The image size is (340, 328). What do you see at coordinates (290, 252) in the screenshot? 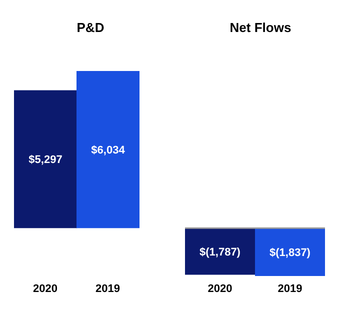
I see `data-label: $(1,837)` at bounding box center [290, 252].